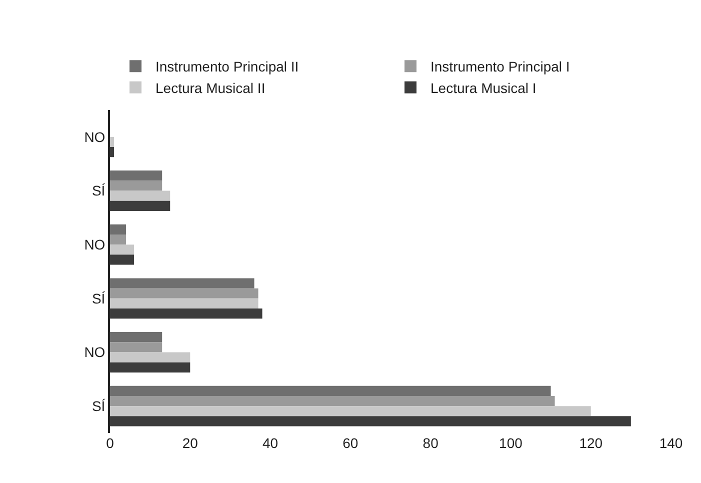 The image size is (701, 483). What do you see at coordinates (211, 88) in the screenshot?
I see `legend-label: Lectura Musical II` at bounding box center [211, 88].